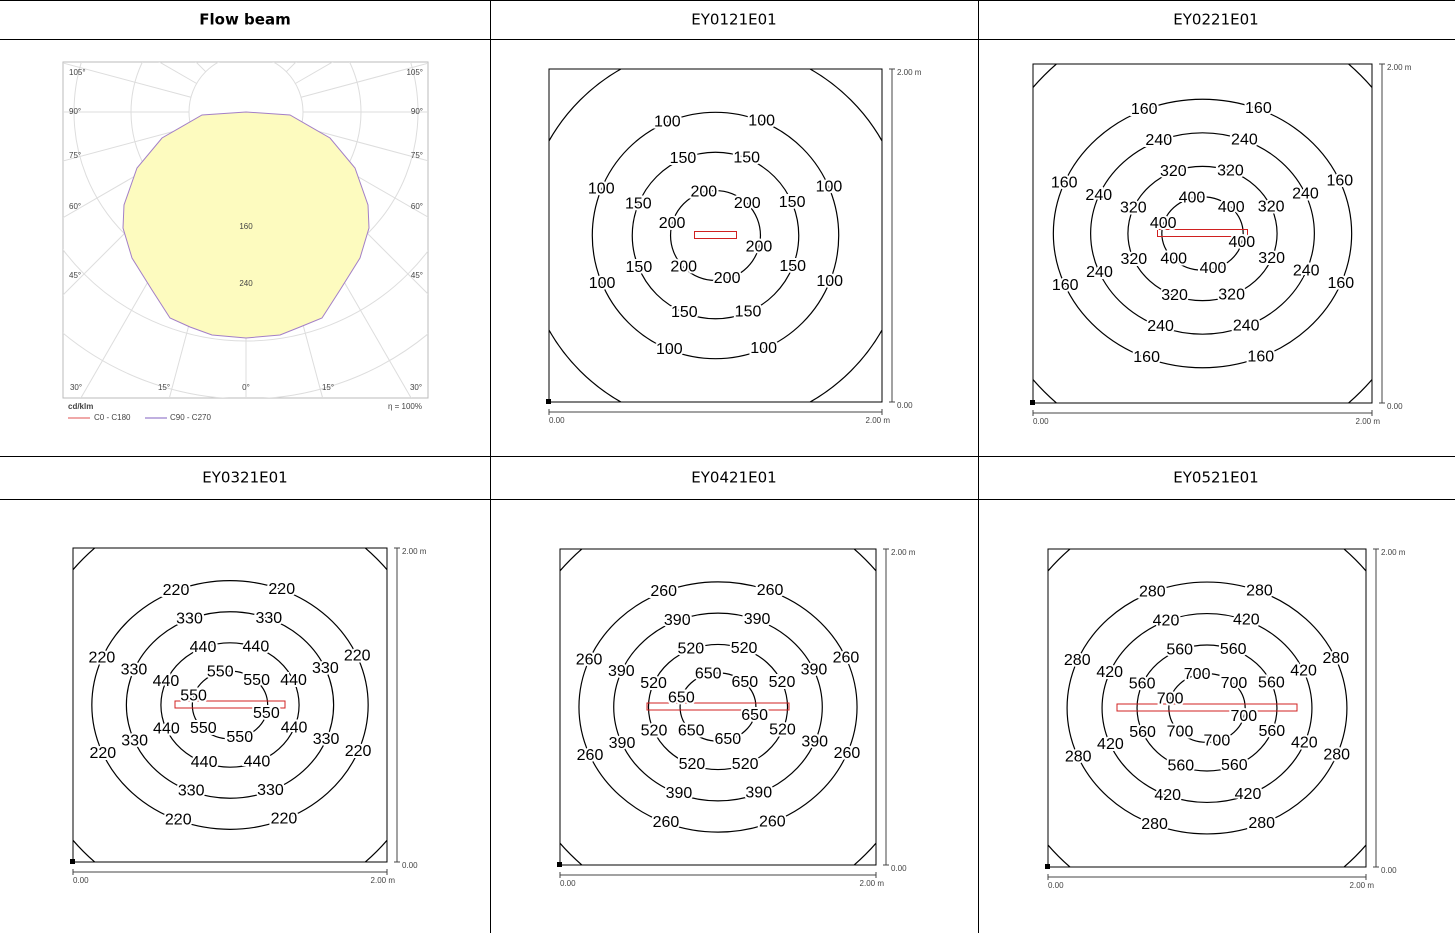 Image resolution: width=1455 pixels, height=933 pixels. Describe the element at coordinates (77, 72) in the screenshot. I see `angle-label: 105°` at that location.